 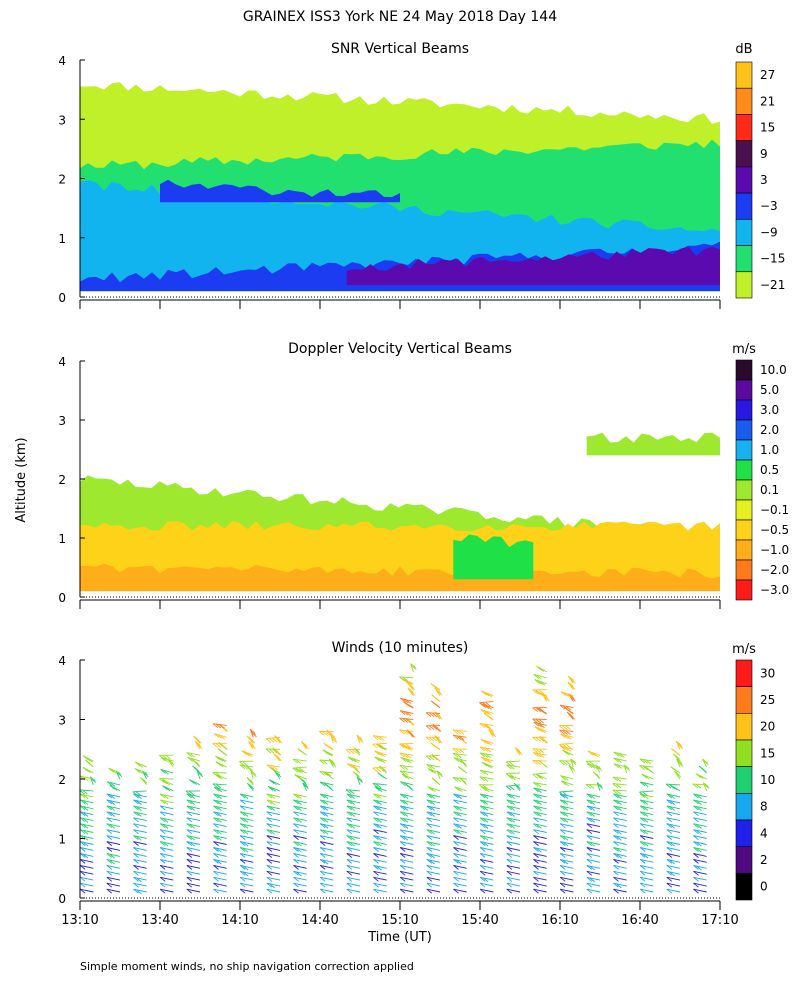 What do you see at coordinates (744, 370) in the screenshot?
I see `doppler-colorbar-swatch` at bounding box center [744, 370].